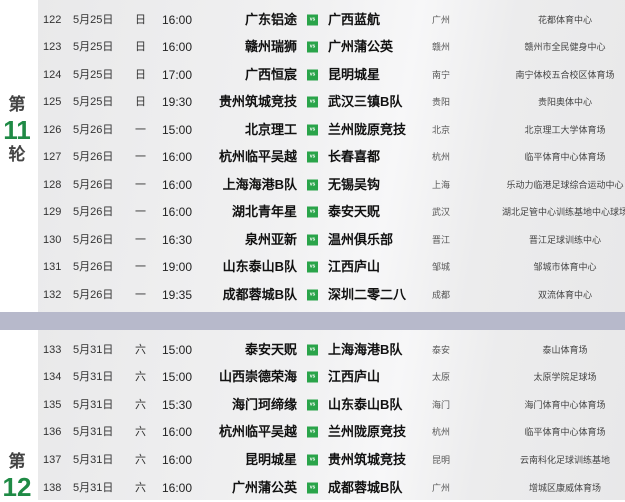 This screenshot has height=502, width=625. What do you see at coordinates (354, 74) in the screenshot?
I see `away-team: 昆明城星` at bounding box center [354, 74].